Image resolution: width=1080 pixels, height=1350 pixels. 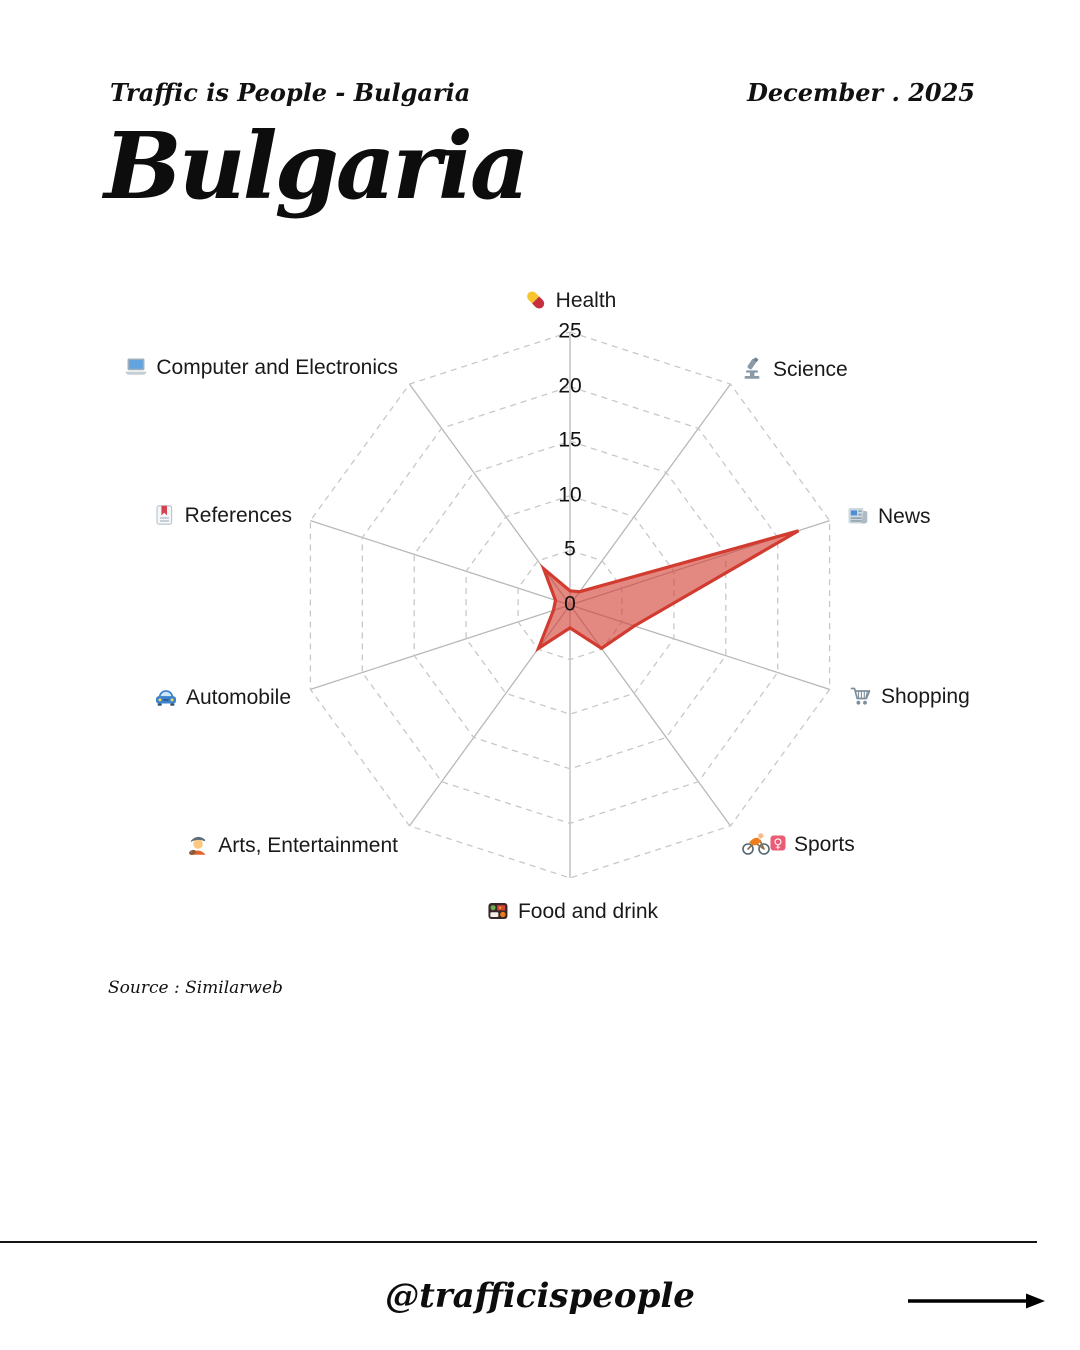 I want to click on shopping-cart-icon, so click(x=860, y=696).